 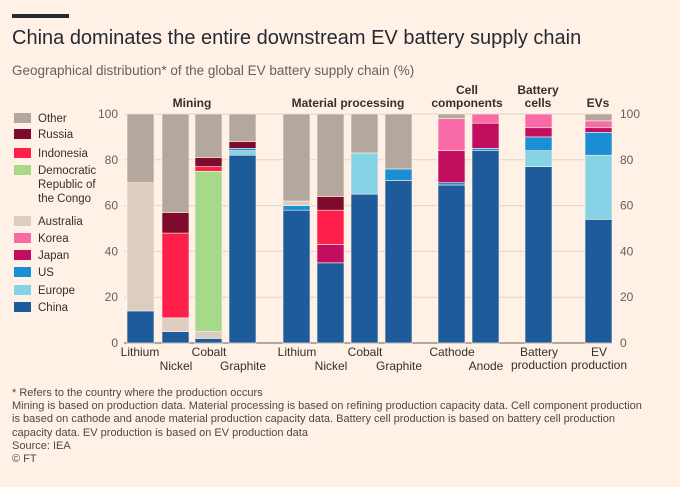 What do you see at coordinates (56, 291) in the screenshot?
I see `legend-label: Europe` at bounding box center [56, 291].